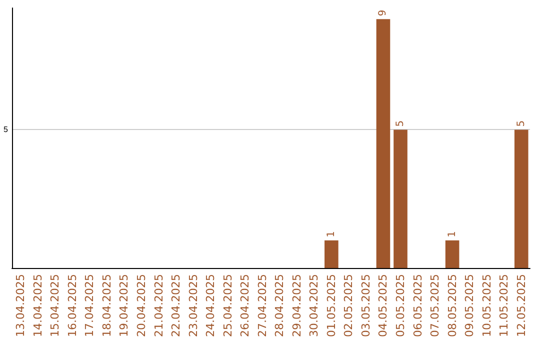 This screenshot has width=540, height=340. Describe the element at coordinates (349, 306) in the screenshot. I see `x-tick-label: 02.05.2025` at that location.